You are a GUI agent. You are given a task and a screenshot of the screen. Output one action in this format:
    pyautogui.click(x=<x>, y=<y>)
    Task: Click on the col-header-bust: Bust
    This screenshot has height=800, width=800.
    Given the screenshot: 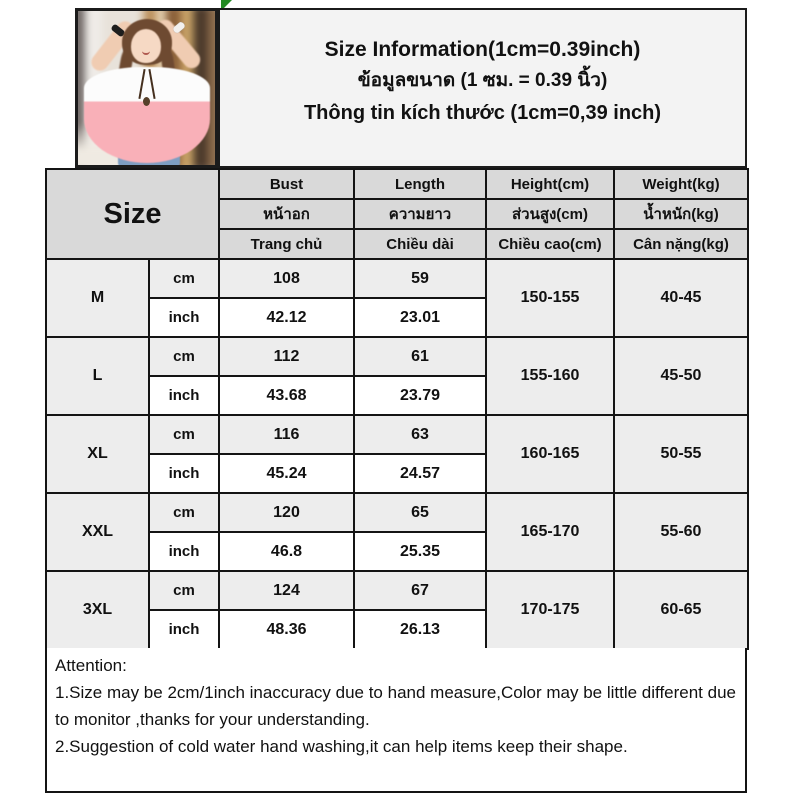 What is the action you would take?
    pyautogui.click(x=286, y=184)
    